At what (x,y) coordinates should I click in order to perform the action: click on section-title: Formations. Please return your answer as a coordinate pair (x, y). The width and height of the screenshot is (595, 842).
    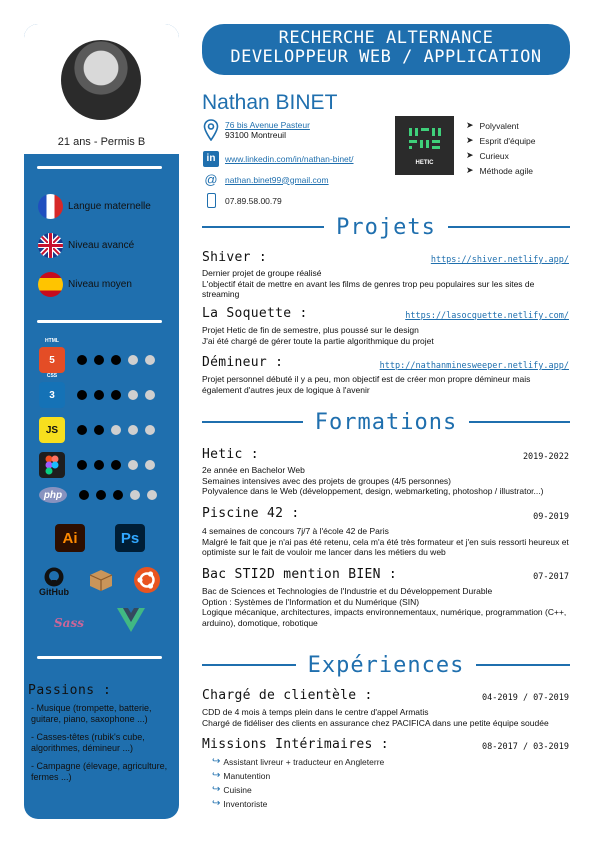
    Looking at the image, I should click on (386, 422).